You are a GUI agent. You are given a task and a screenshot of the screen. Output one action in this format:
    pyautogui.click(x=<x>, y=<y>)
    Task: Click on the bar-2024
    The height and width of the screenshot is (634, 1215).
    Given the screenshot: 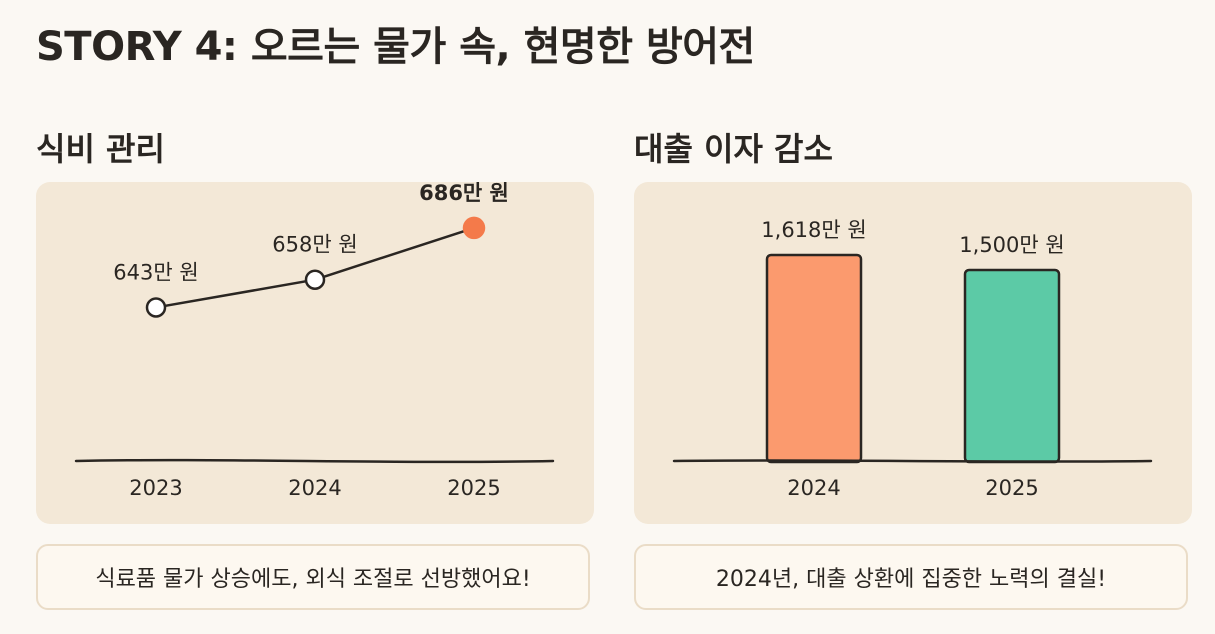 What is the action you would take?
    pyautogui.click(x=814, y=358)
    